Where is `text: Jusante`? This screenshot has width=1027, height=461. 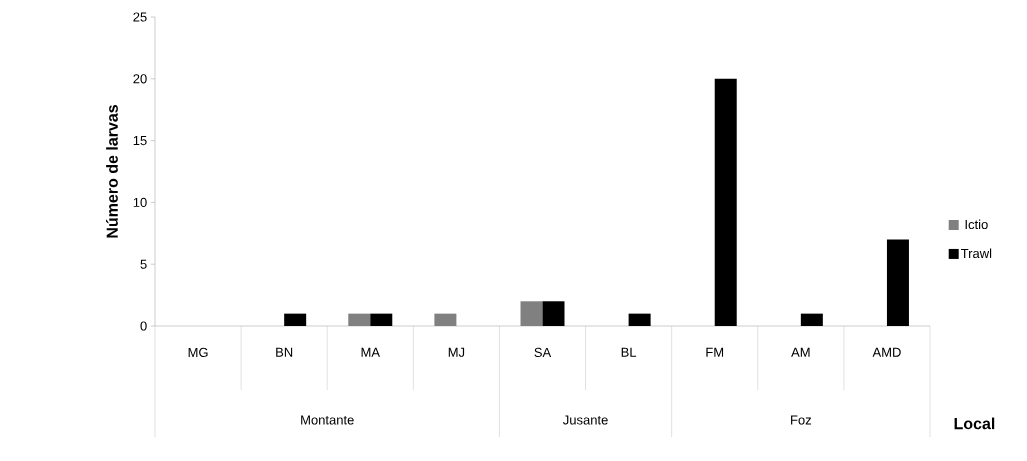 text: Jusante is located at coordinates (585, 420).